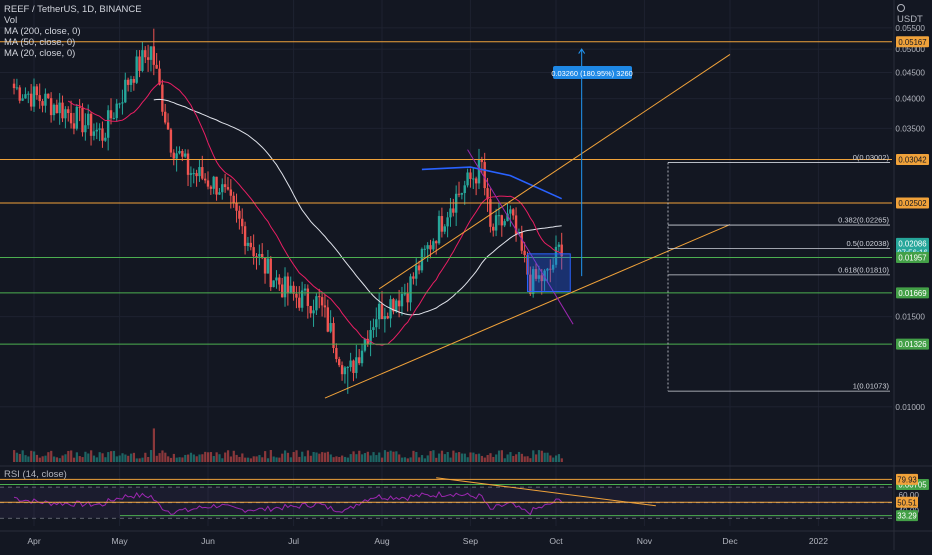 Image resolution: width=932 pixels, height=555 pixels. Describe the element at coordinates (912, 203) in the screenshot. I see `price-label-text: 0.02502` at that location.